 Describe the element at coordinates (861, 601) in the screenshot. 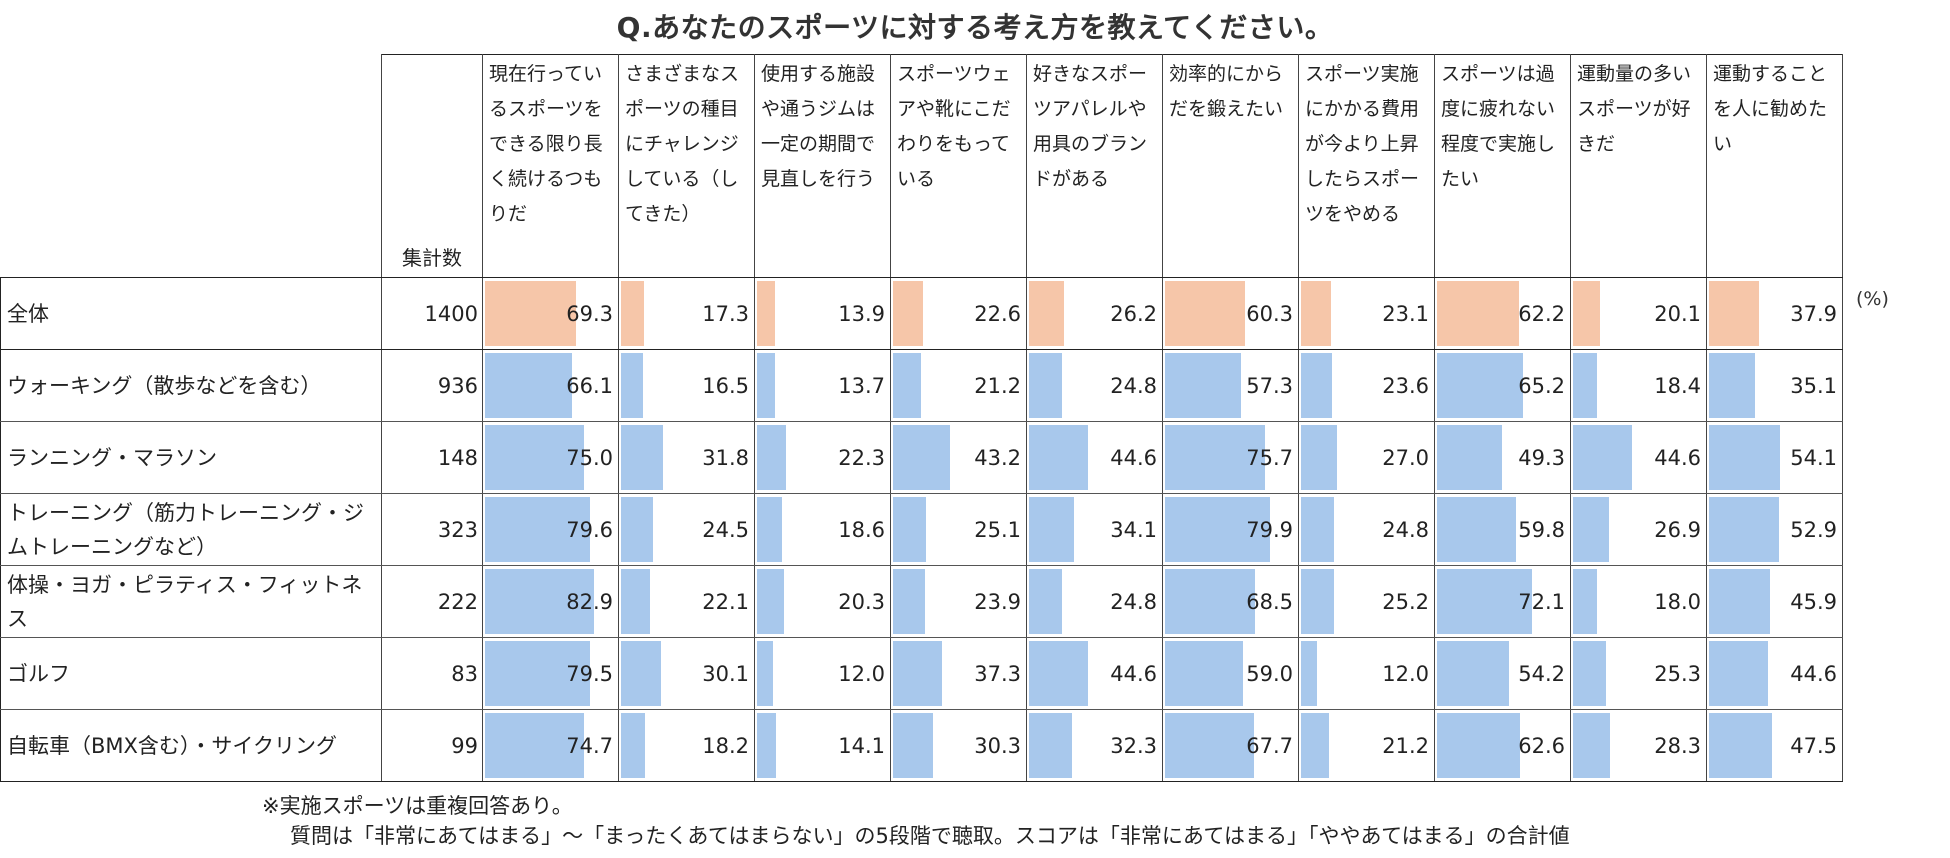

I see `value-label: 20.3` at that location.